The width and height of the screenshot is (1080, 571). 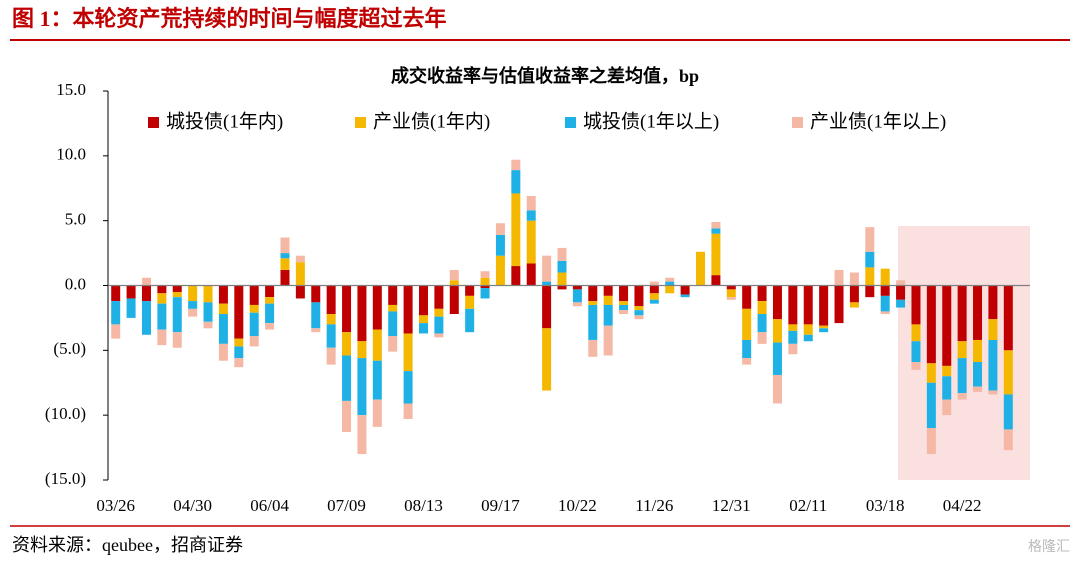 What do you see at coordinates (192, 505) in the screenshot?
I see `x-tick-label: 04/30` at bounding box center [192, 505].